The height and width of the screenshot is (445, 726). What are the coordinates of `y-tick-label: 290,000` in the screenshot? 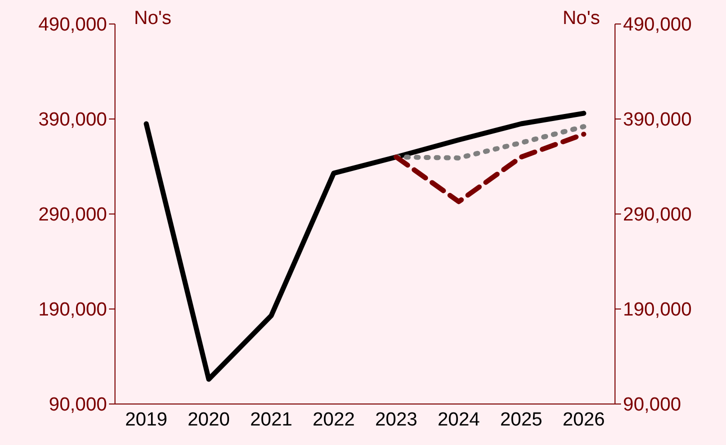 It's located at (72, 215).